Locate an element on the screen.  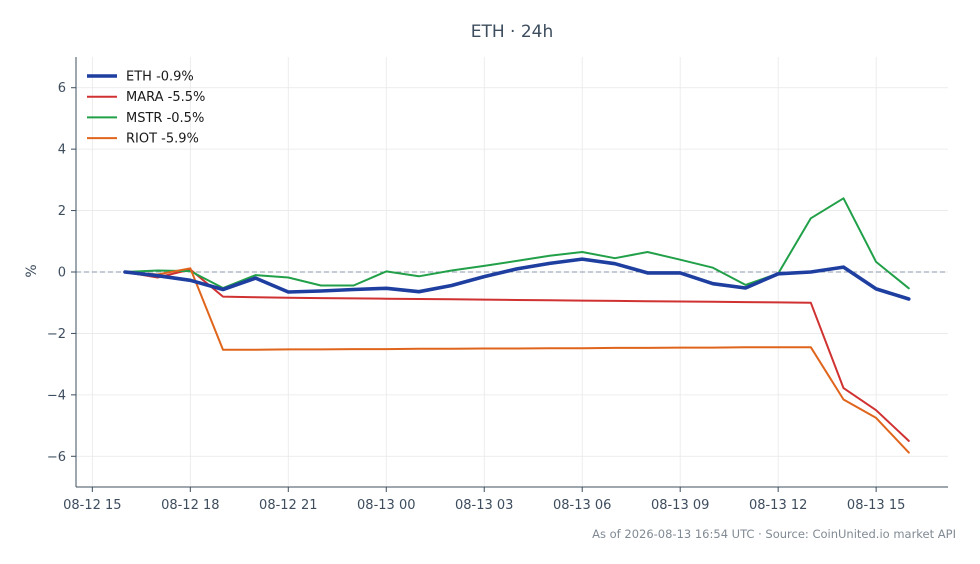
x-tick-label: 08-12 15 is located at coordinates (92, 505).